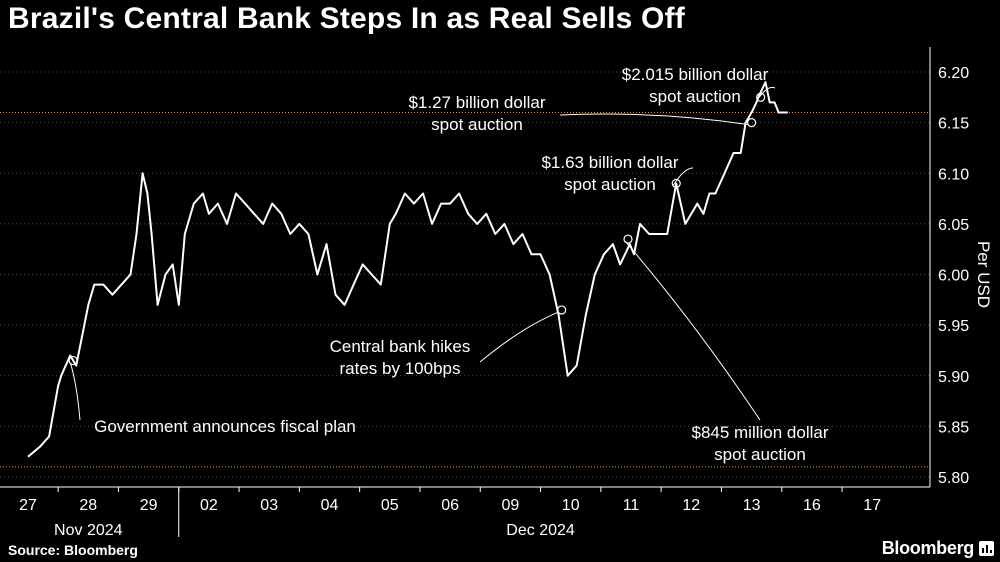 Image resolution: width=1000 pixels, height=562 pixels. Describe the element at coordinates (953, 174) in the screenshot. I see `y-tick-label: 6.10` at that location.